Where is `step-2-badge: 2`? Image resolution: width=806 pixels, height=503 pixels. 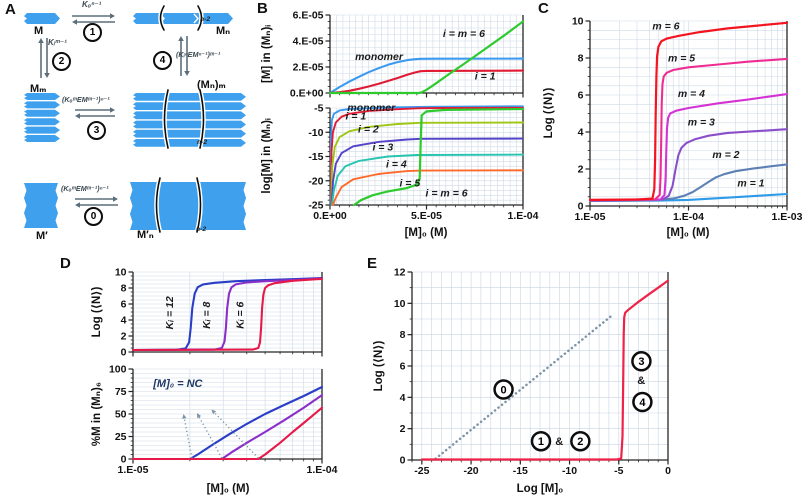 step-2-badge: 2 is located at coordinates (61, 61).